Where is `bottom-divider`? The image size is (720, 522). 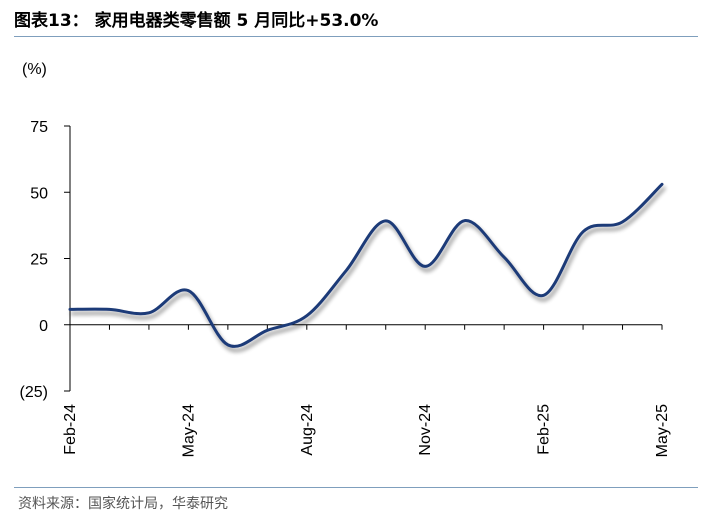
bottom-divider is located at coordinates (356, 487).